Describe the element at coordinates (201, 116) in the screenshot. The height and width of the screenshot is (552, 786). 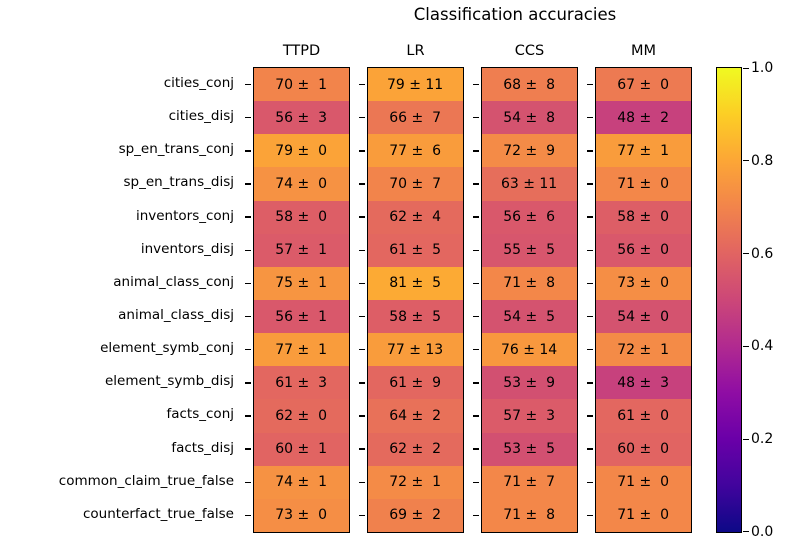
I see `row-label-cities_disj: cities_disj` at that location.